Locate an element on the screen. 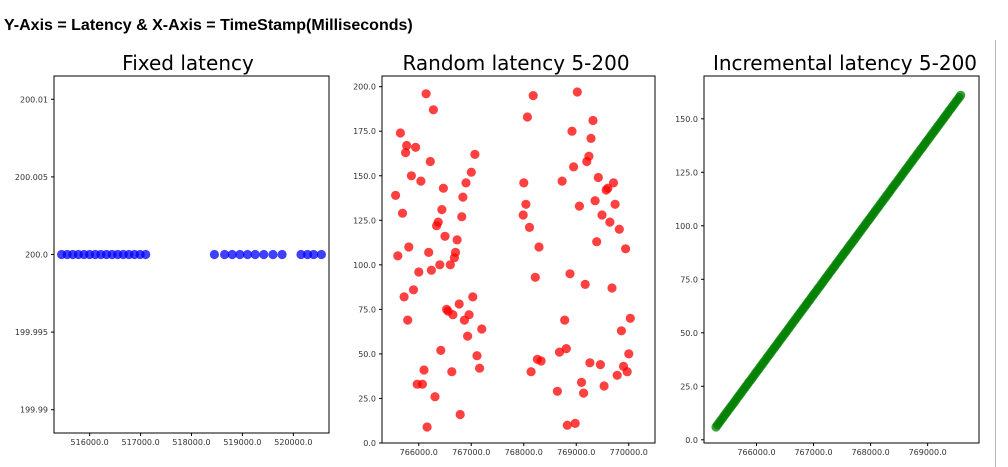 This screenshot has width=1008, height=467. x-tick-label: 520000.0 is located at coordinates (293, 442).